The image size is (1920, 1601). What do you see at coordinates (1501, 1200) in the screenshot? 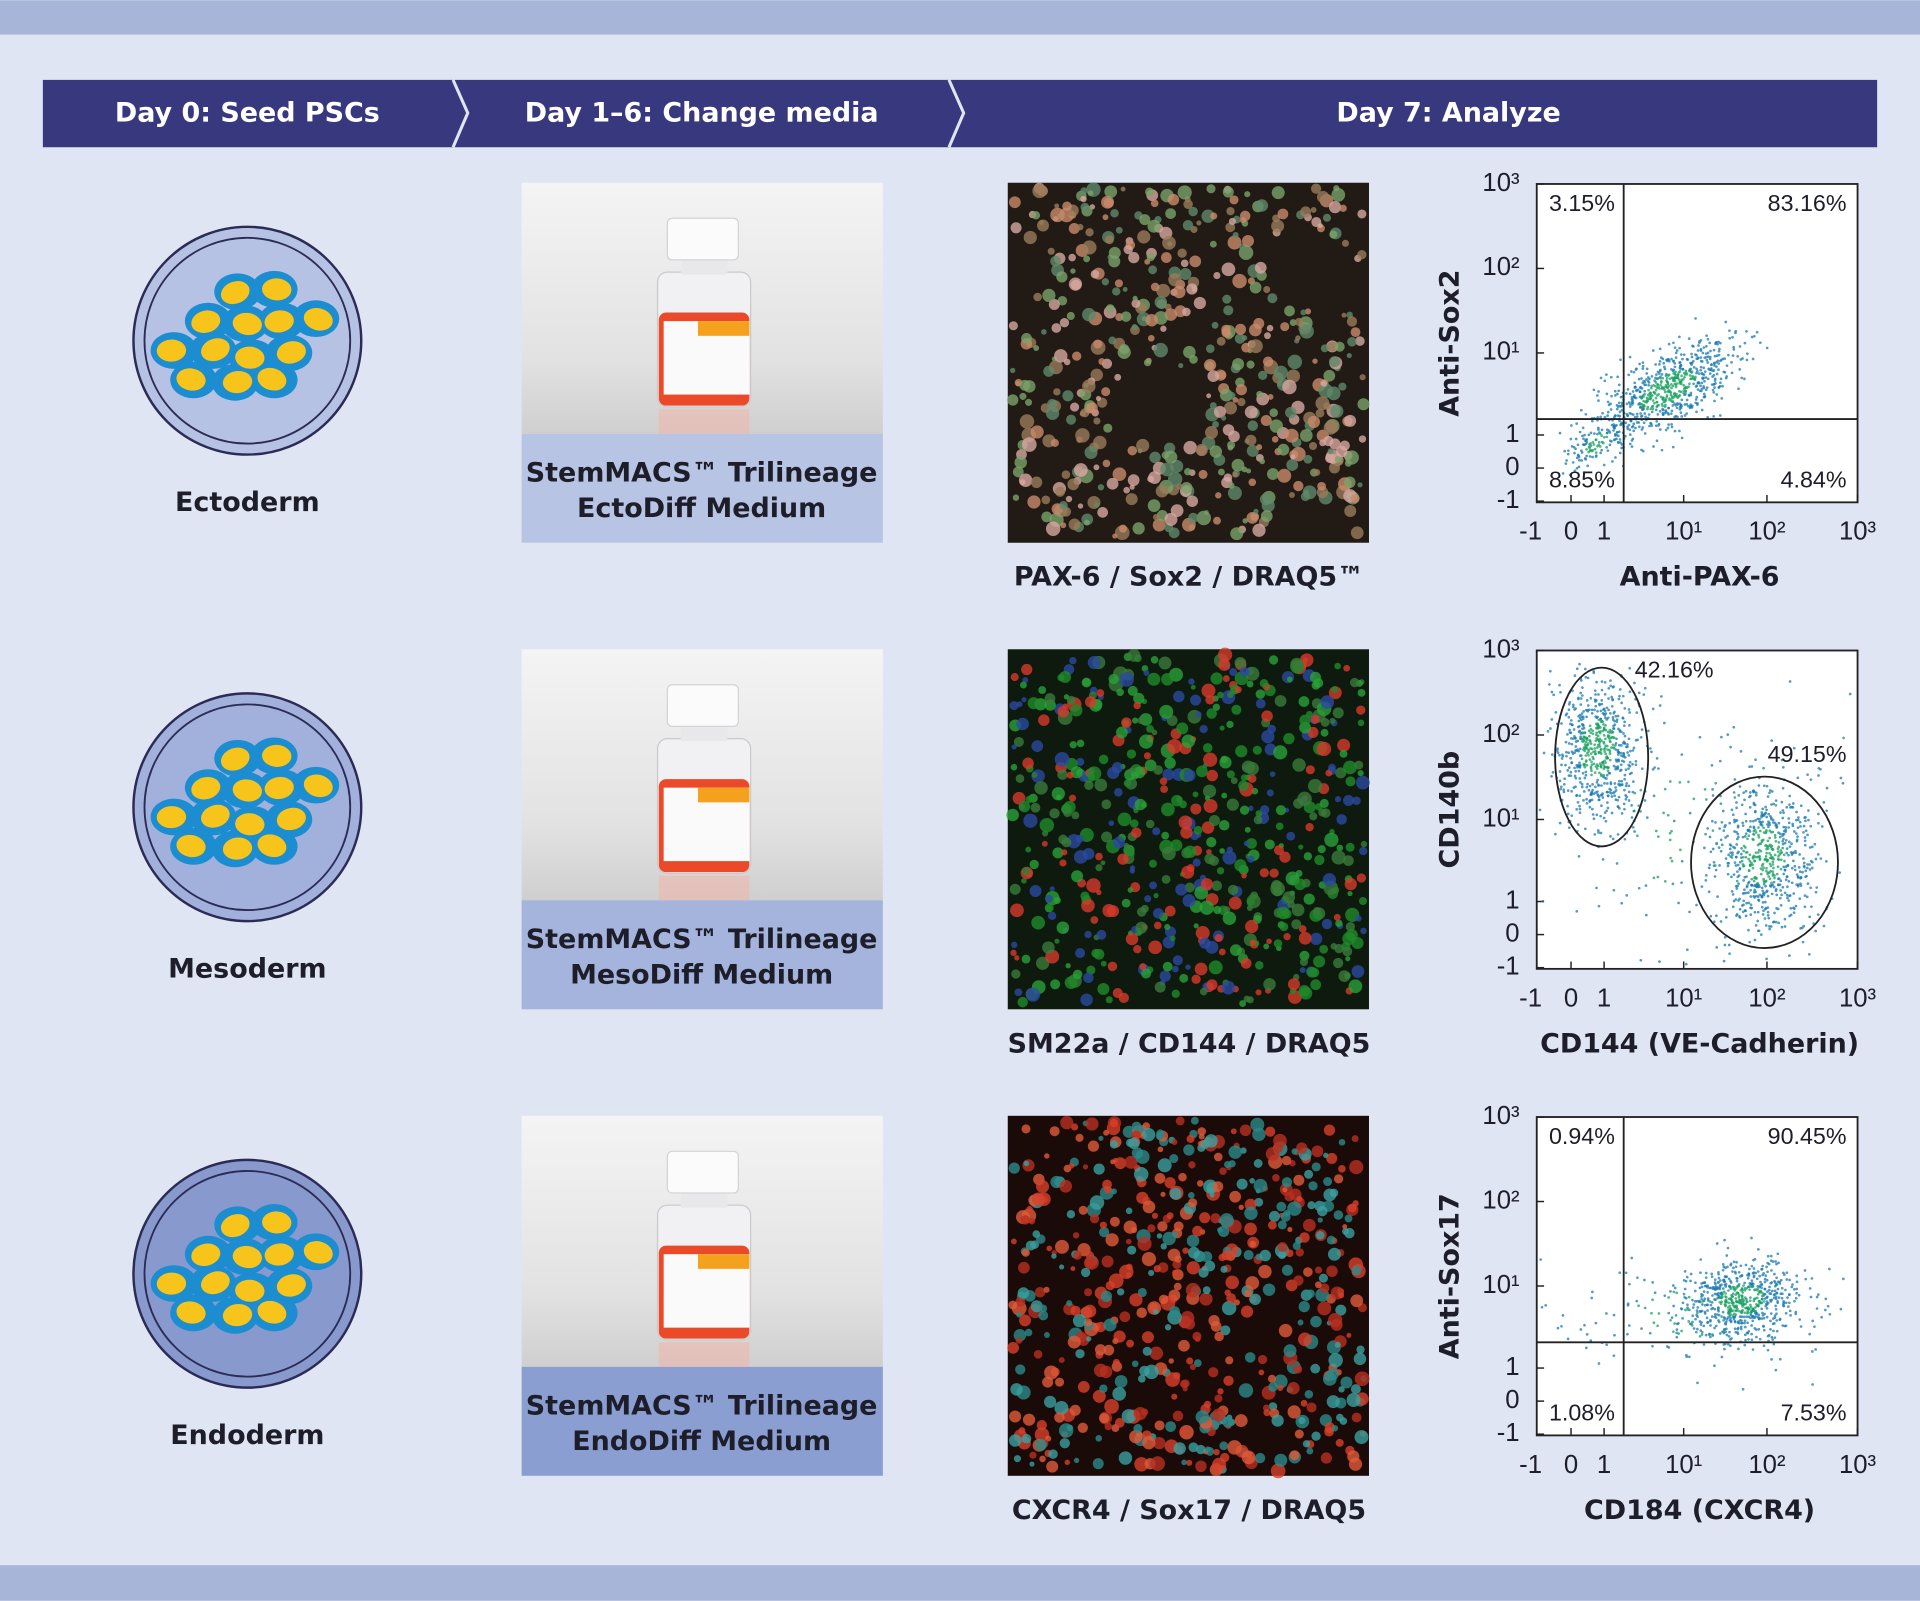
I see `y-tick-label: 10²` at bounding box center [1501, 1200].